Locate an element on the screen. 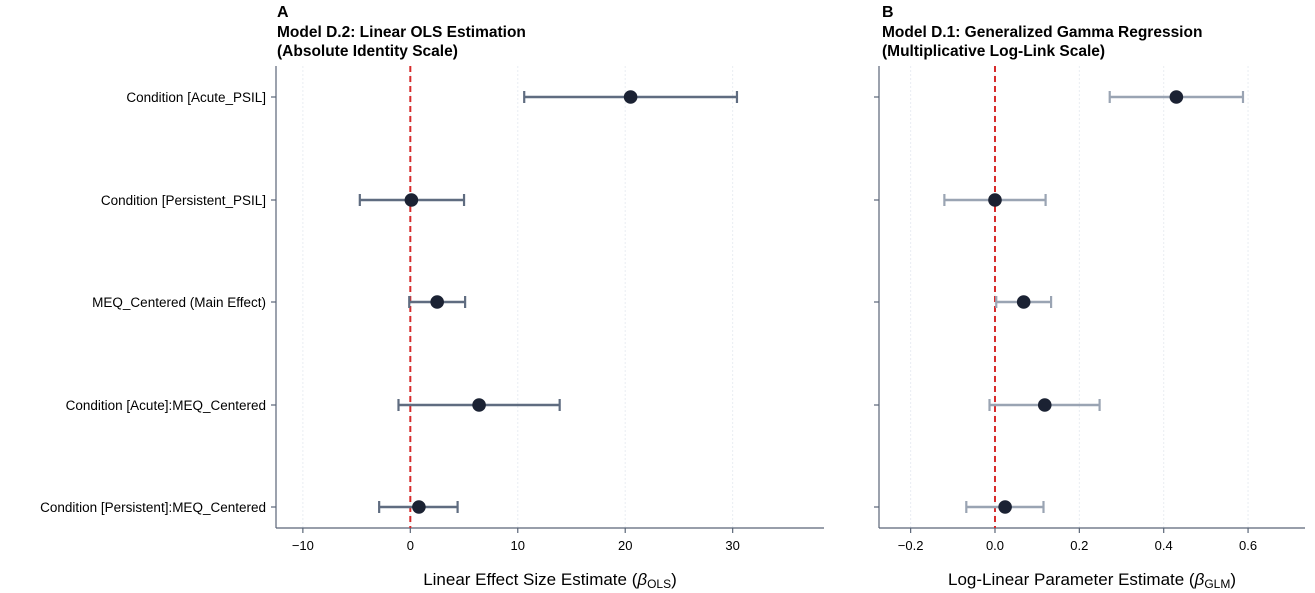 This screenshot has height=593, width=1315. panel-a-x-axis-title: Linear Effect Size Estimate (βOLS) is located at coordinates (550, 580).